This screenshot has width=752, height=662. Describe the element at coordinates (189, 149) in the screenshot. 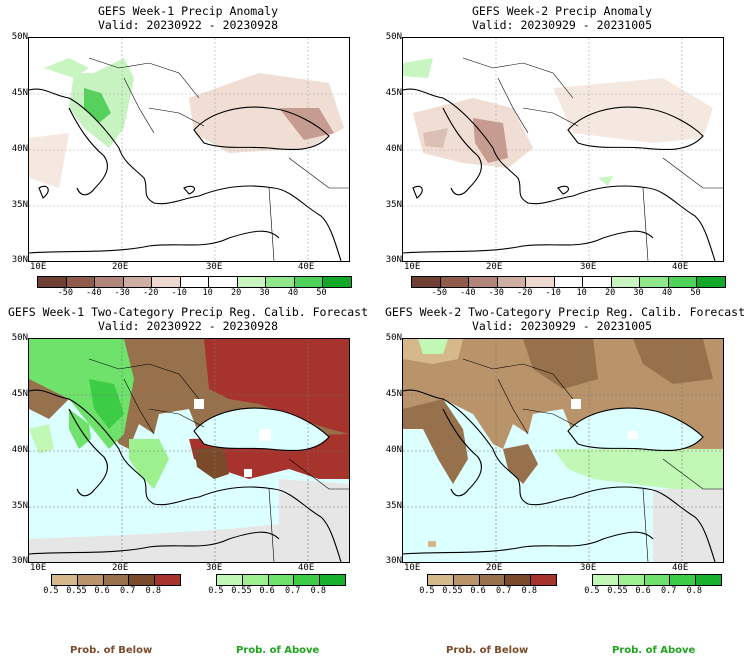

I see `map-week1-anomaly` at that location.